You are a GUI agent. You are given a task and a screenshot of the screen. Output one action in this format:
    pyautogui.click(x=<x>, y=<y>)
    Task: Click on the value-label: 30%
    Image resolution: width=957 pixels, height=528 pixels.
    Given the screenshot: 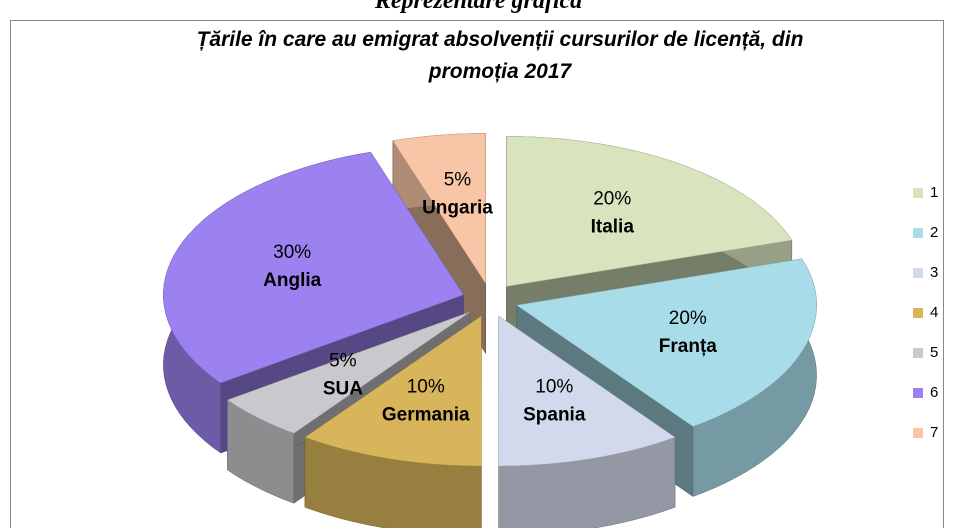 What is the action you would take?
    pyautogui.click(x=292, y=252)
    